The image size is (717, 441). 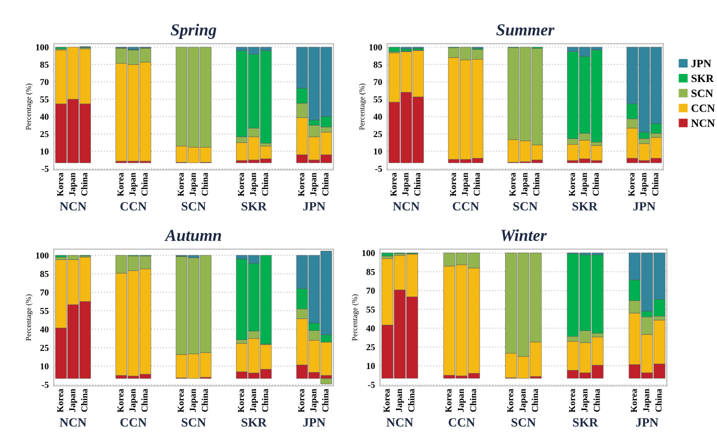 I want to click on chart-title: Spring, so click(x=193, y=31).